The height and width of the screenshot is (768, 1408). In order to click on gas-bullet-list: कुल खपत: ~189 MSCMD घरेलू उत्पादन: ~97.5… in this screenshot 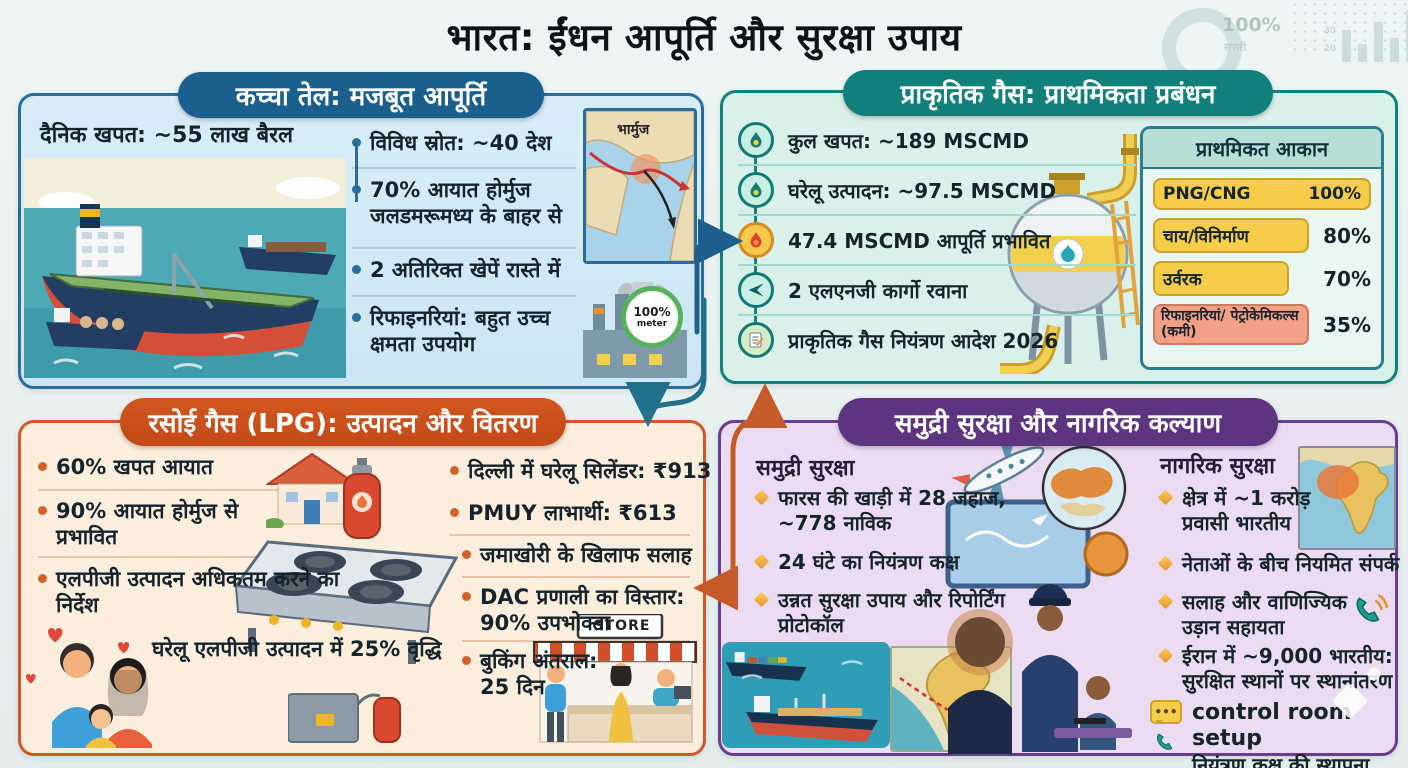, I will do `click(937, 240)`.